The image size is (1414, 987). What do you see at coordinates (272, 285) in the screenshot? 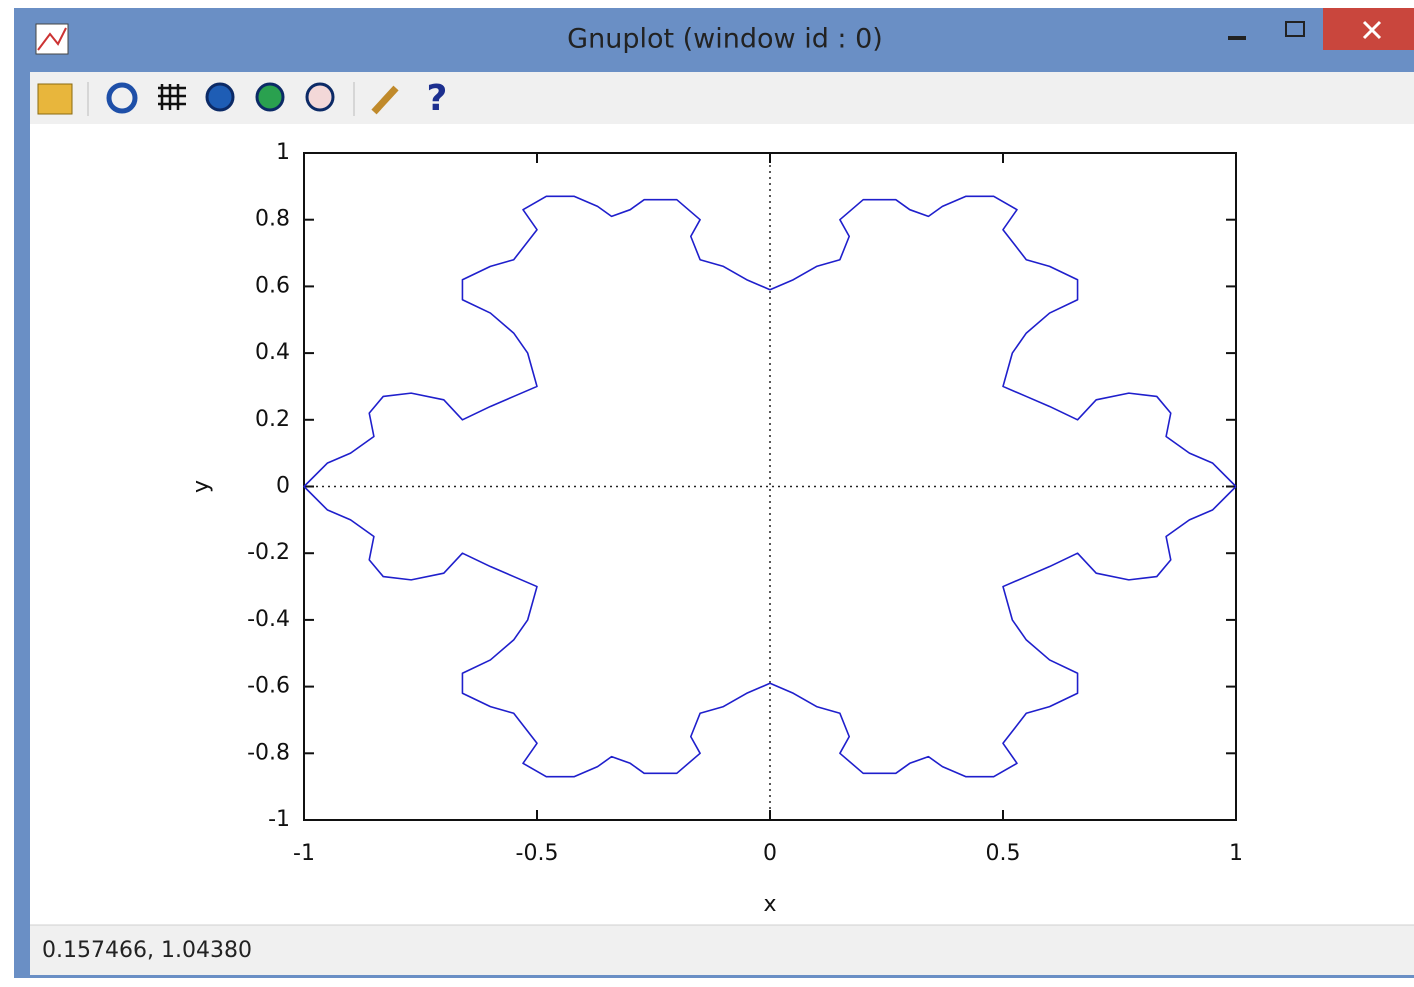
I see `y-tick-label: 0.6` at bounding box center [272, 285].